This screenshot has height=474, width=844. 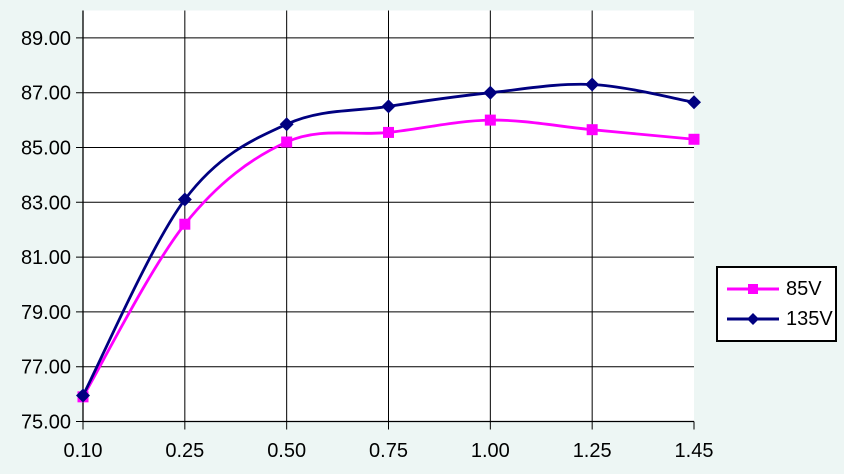 What do you see at coordinates (184, 451) in the screenshot?
I see `x-axis-tick-label: 0.25` at bounding box center [184, 451].